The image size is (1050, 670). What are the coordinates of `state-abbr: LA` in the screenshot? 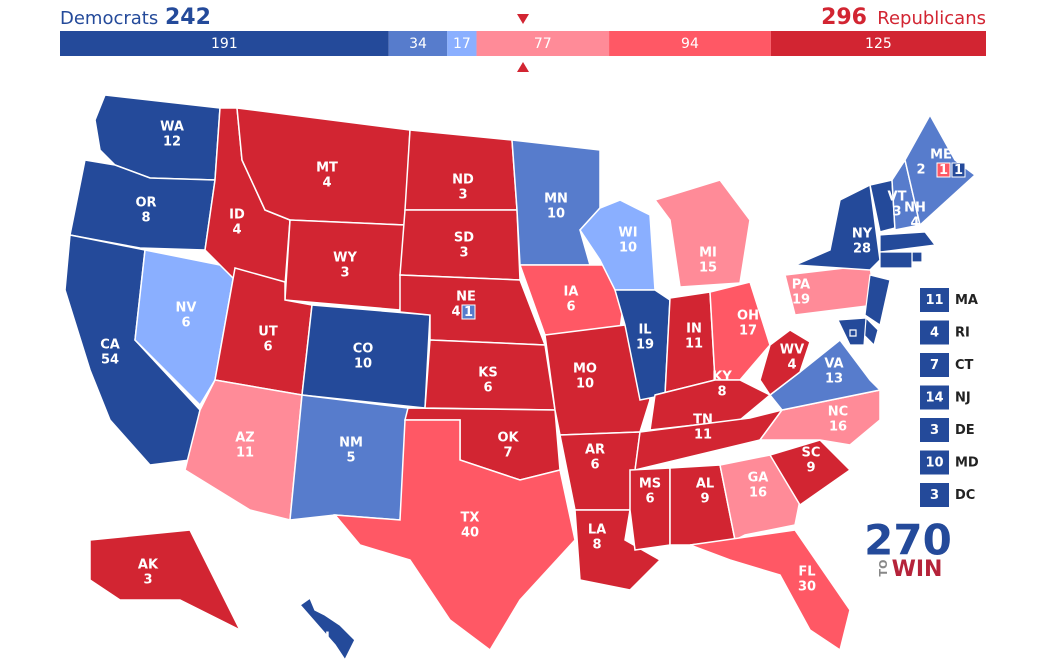 It's located at (597, 530).